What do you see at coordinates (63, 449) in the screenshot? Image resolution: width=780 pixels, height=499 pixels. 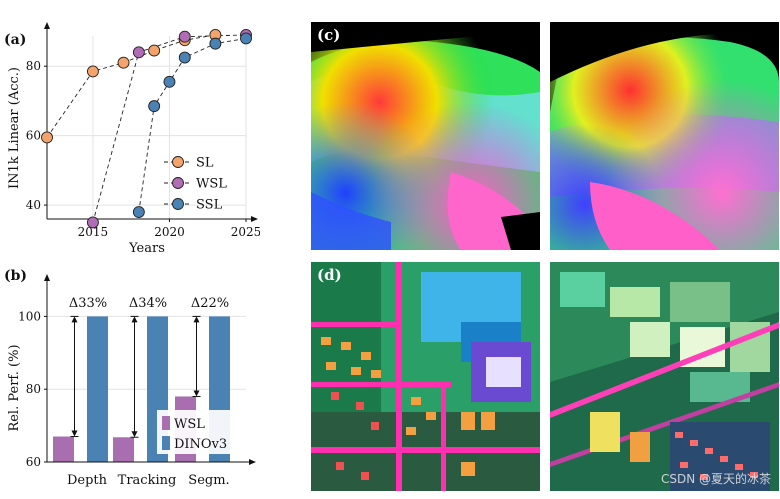 I see `bar-wsl-depth` at bounding box center [63, 449].